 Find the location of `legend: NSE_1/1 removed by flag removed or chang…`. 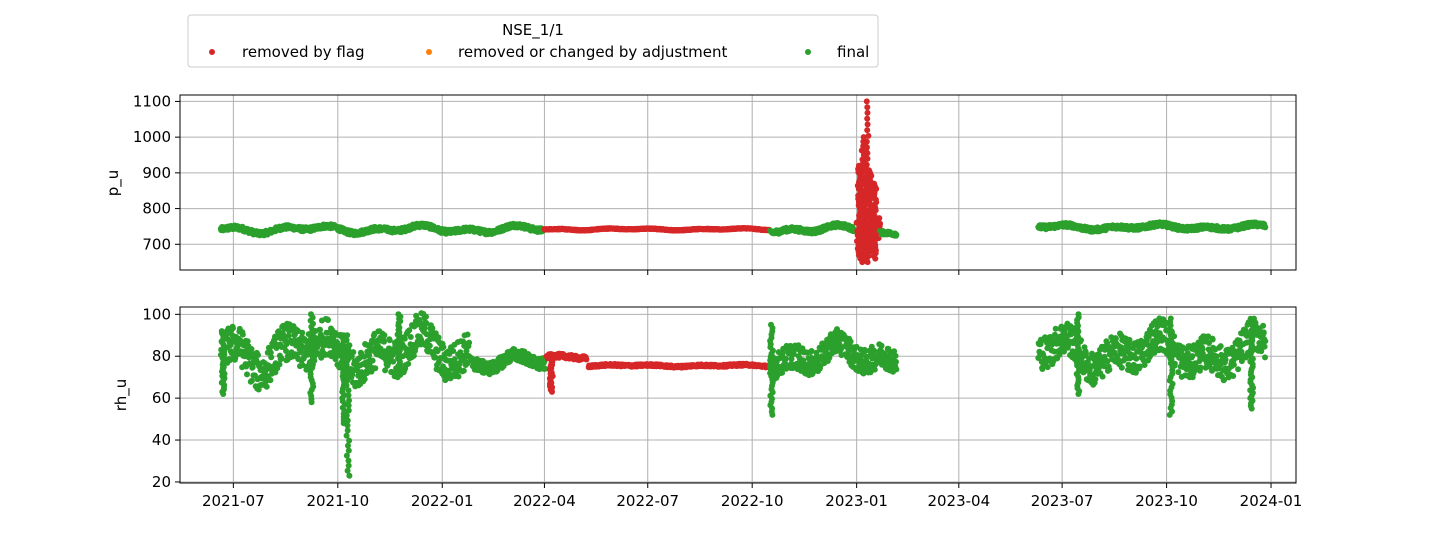

legend: NSE_1/1 removed by flag removed or chang… is located at coordinates (533, 41).